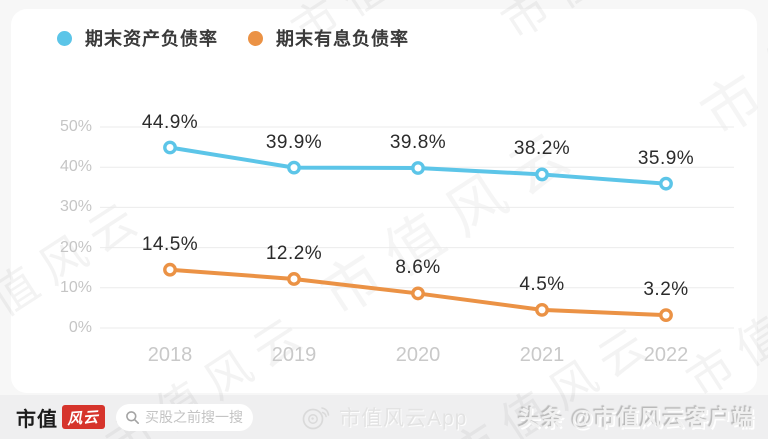  I want to click on data-point-label: 44.9%, so click(170, 122).